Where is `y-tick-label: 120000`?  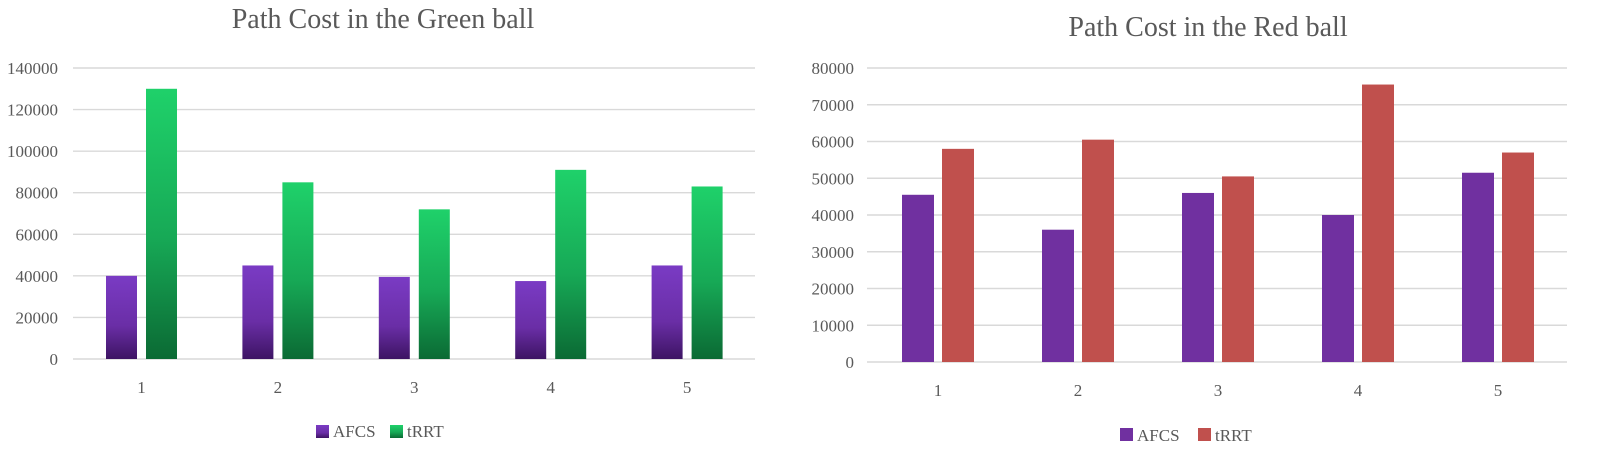
y-tick-label: 120000 is located at coordinates (32, 110).